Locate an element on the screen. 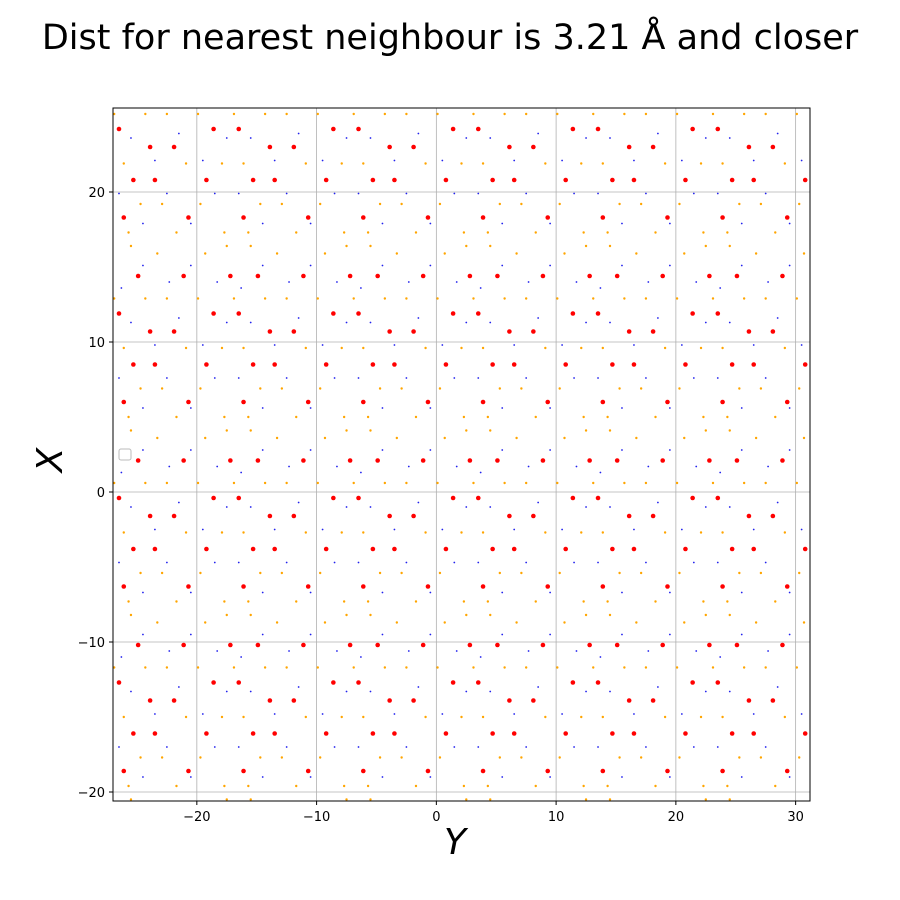 The width and height of the screenshot is (900, 900). x-tick-label: 0 is located at coordinates (436, 817).